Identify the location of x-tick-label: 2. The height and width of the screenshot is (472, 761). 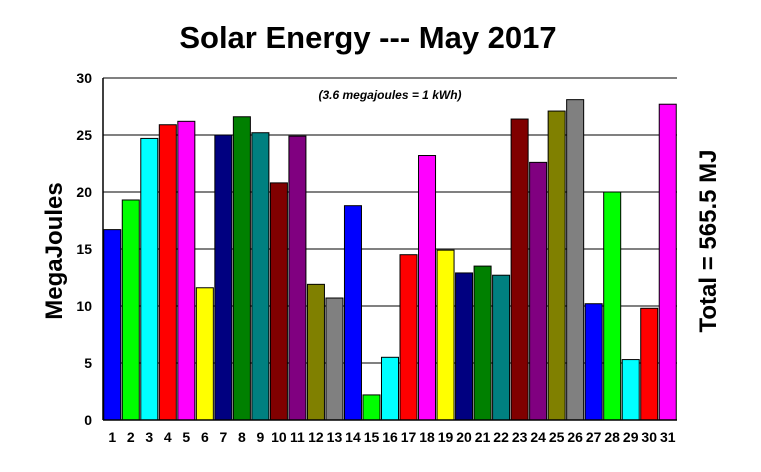
(131, 437).